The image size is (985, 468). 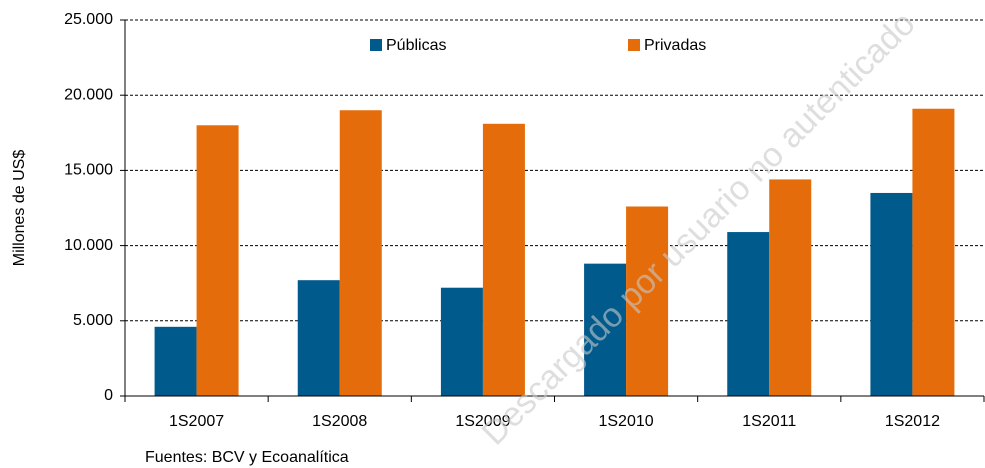 What do you see at coordinates (93, 320) in the screenshot?
I see `y-tick-label: 5.000` at bounding box center [93, 320].